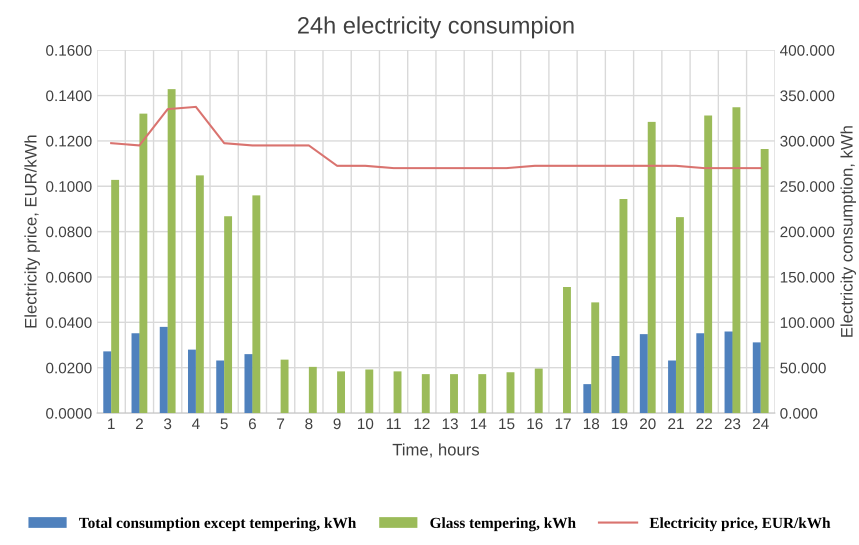 The image size is (859, 545). Describe the element at coordinates (807, 277) in the screenshot. I see `y2-tick-label: 150.000` at that location.